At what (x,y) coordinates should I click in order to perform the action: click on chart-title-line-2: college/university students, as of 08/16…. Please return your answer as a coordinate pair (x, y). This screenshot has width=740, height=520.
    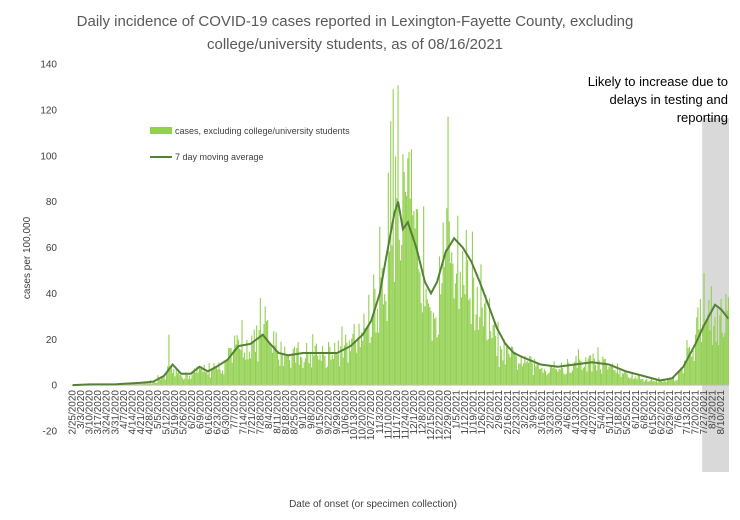
    Looking at the image, I should click on (355, 44).